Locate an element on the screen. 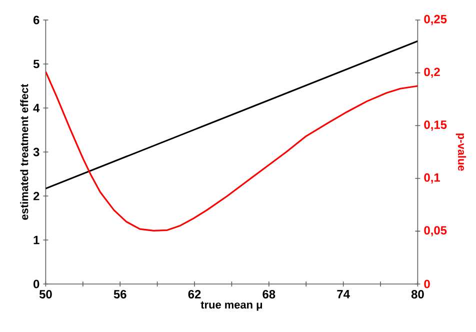 The image size is (476, 332). x-tick-label: 56 is located at coordinates (120, 294).